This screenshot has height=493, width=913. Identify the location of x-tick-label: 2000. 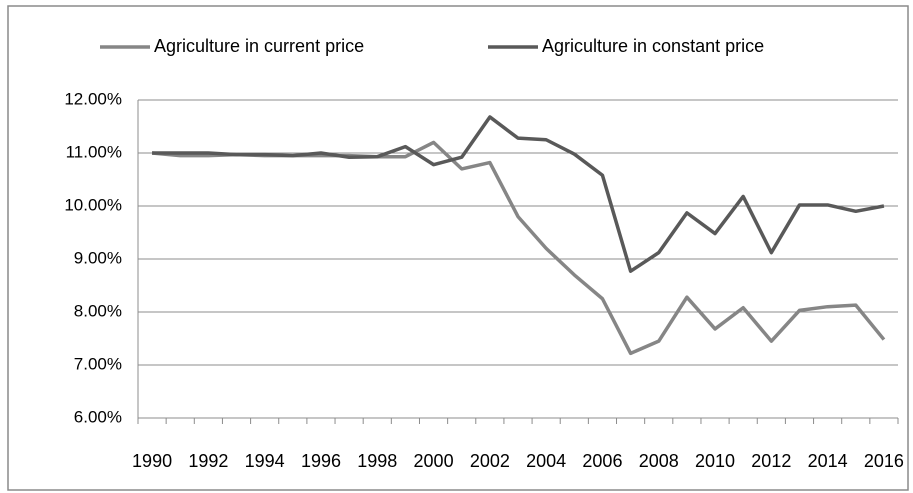
(434, 461).